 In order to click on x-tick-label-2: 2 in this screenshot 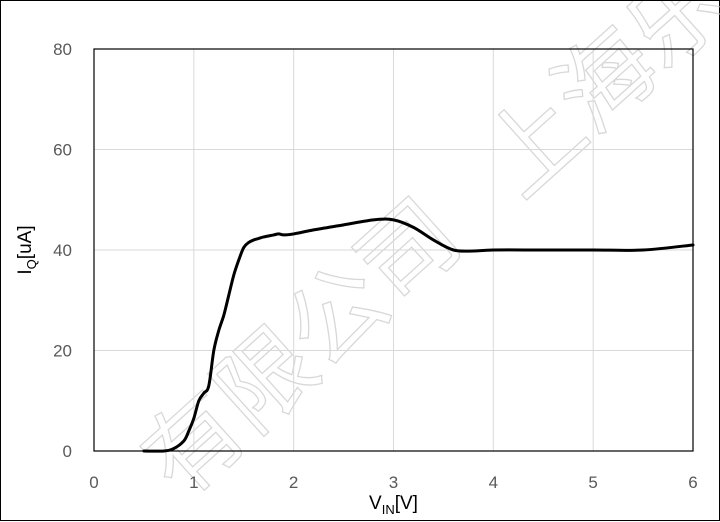, I will do `click(293, 482)`.